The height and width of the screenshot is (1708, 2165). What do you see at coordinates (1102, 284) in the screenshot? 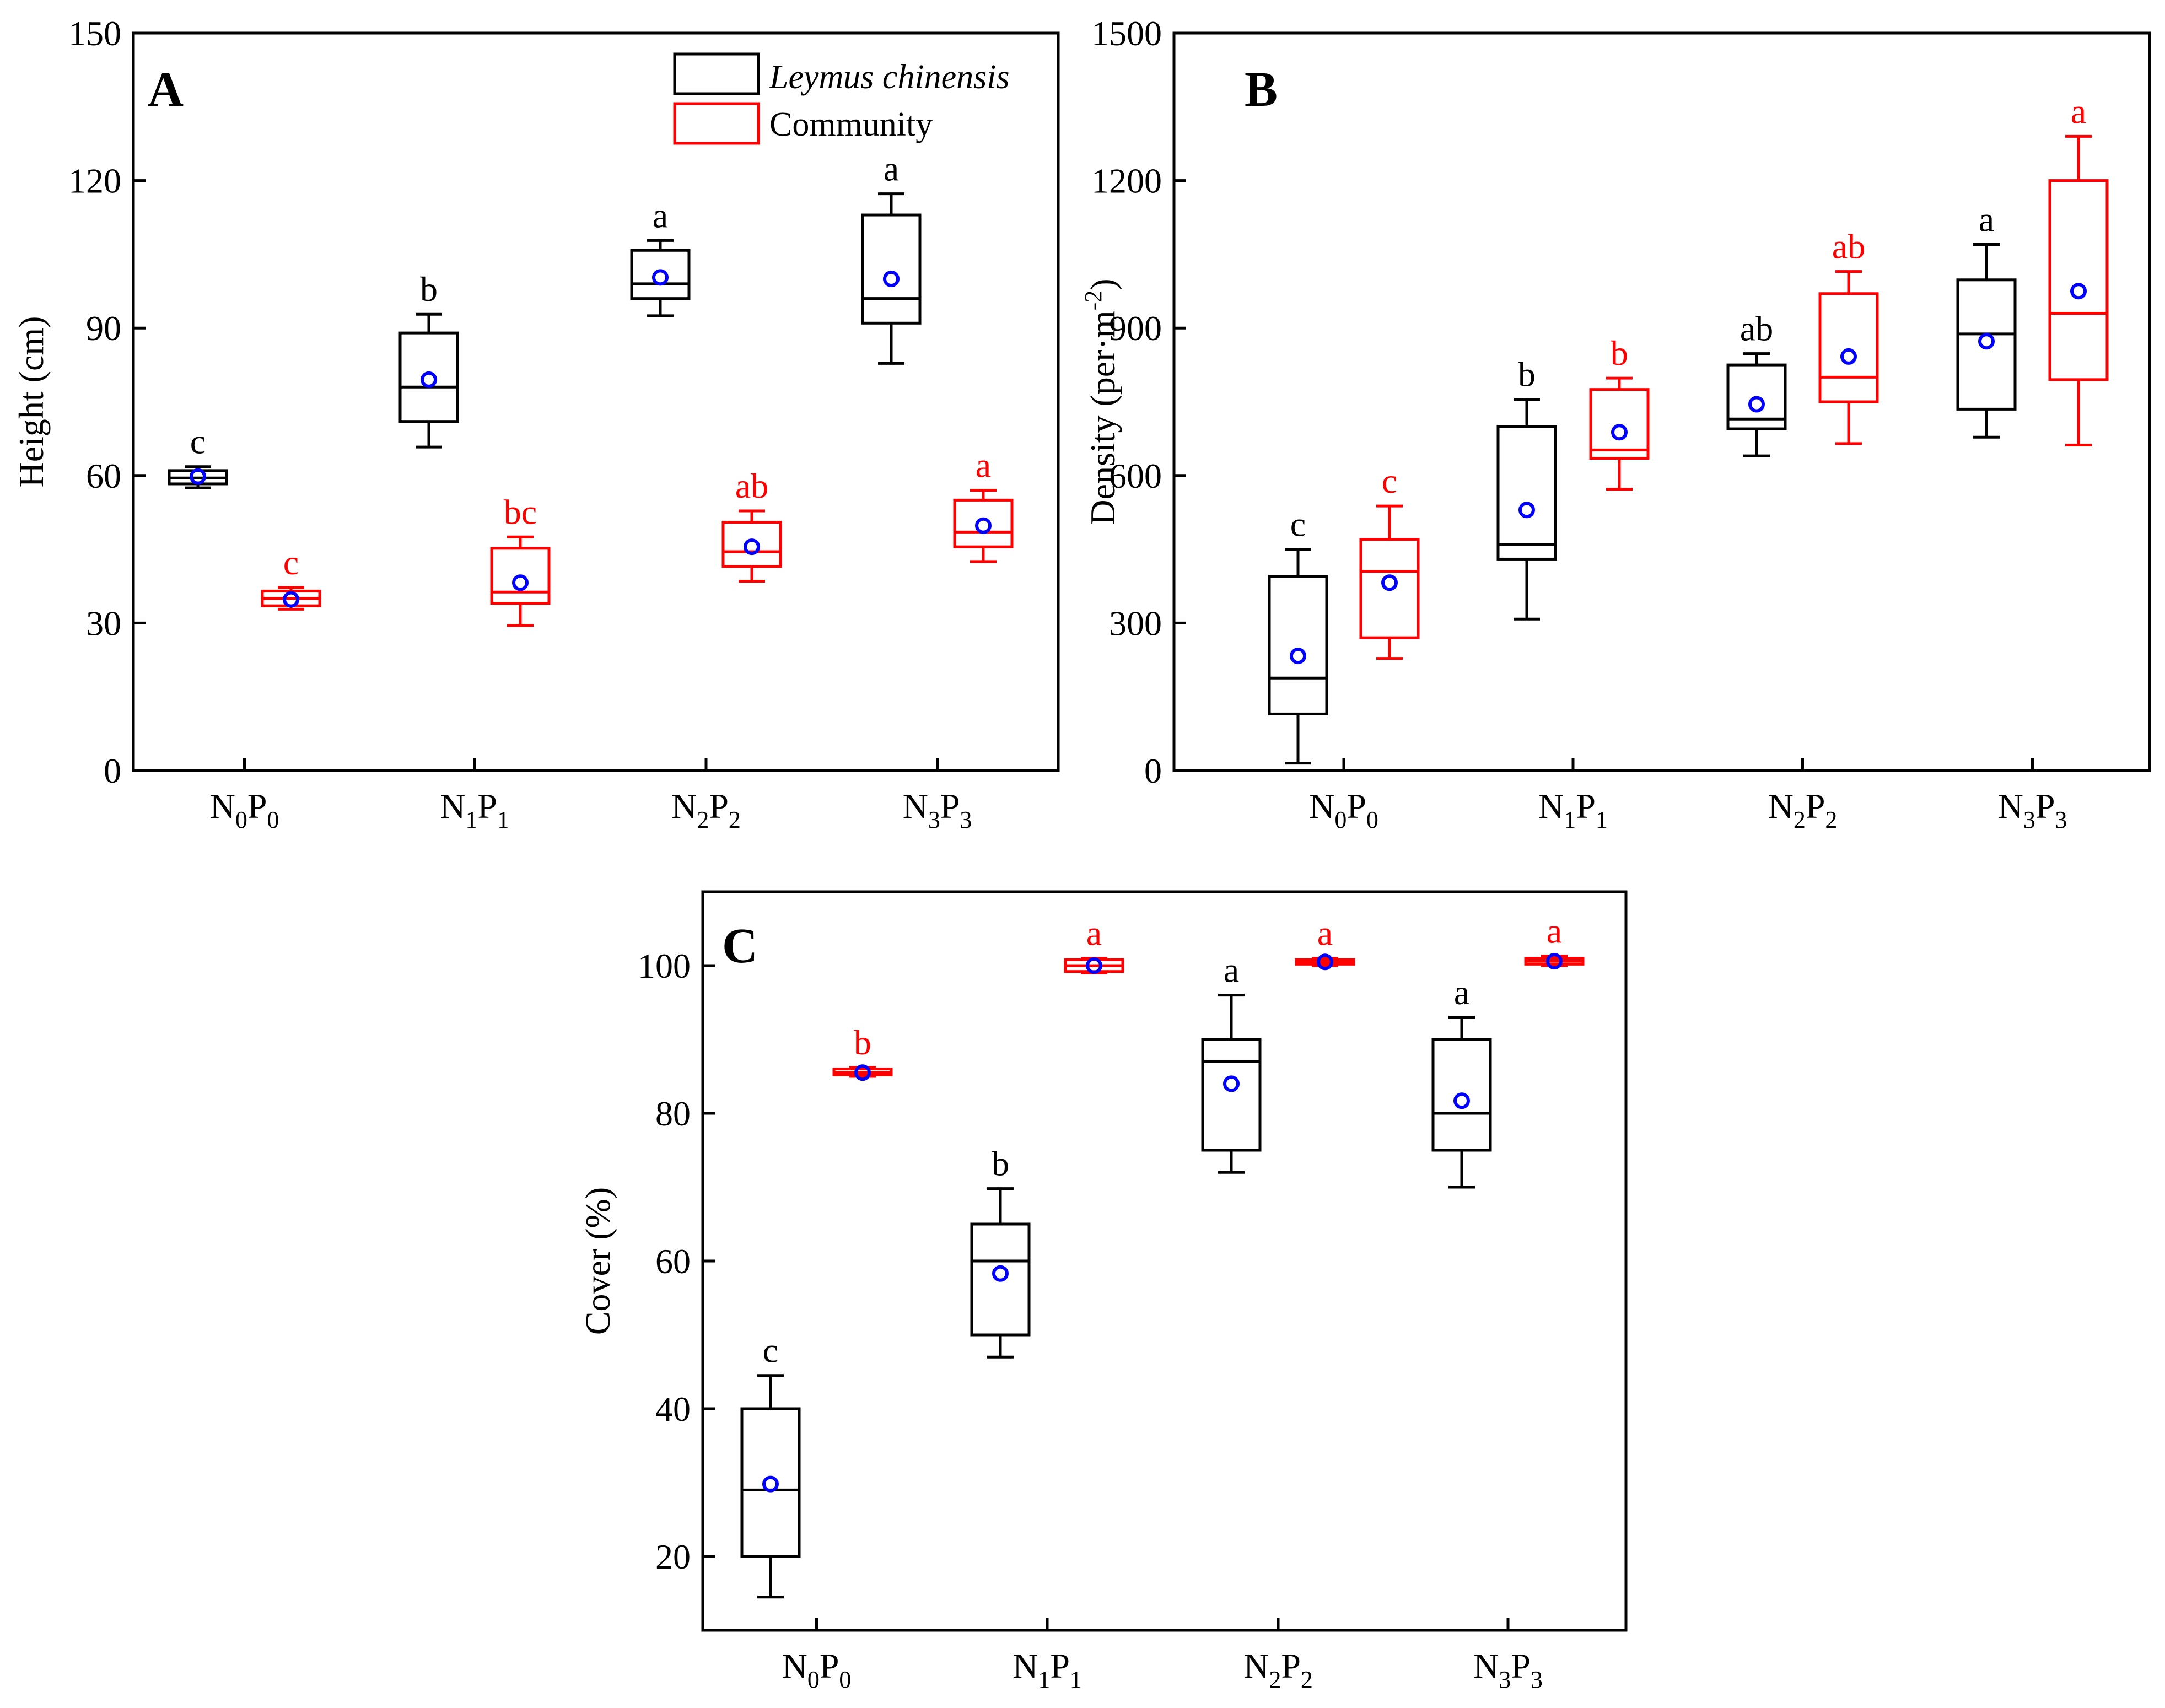
I see `panel-b-ylabel-end: )` at bounding box center [1102, 284].